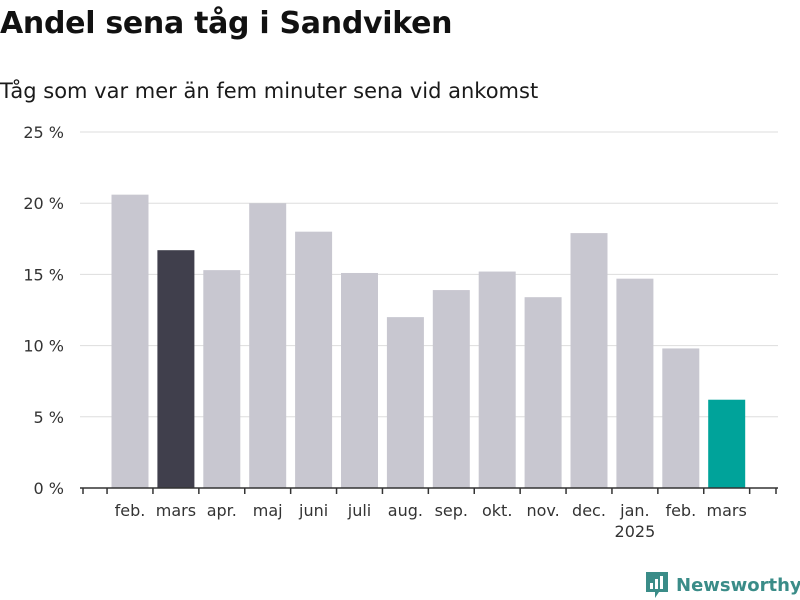  I want to click on y-tick-label: 10 %, so click(43, 346).